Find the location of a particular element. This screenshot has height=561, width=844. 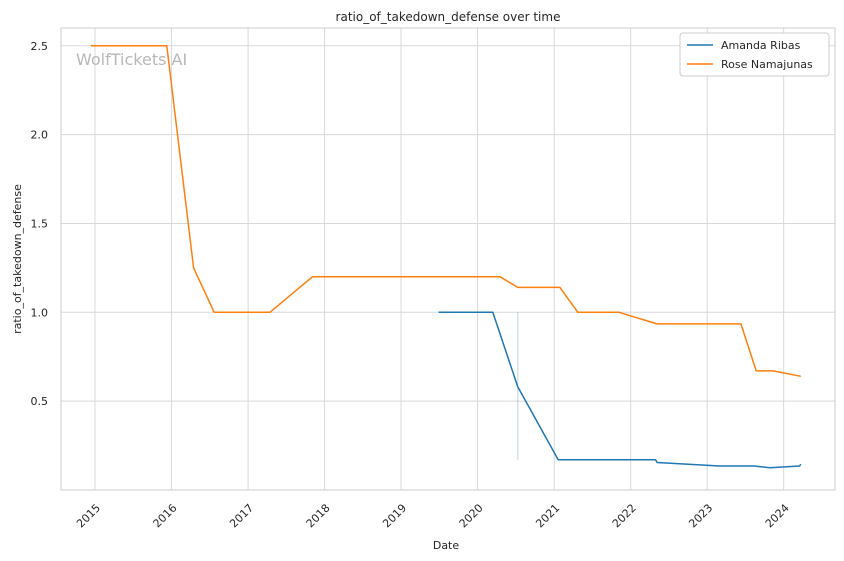

series-line-amanda-ribas is located at coordinates (620, 390).